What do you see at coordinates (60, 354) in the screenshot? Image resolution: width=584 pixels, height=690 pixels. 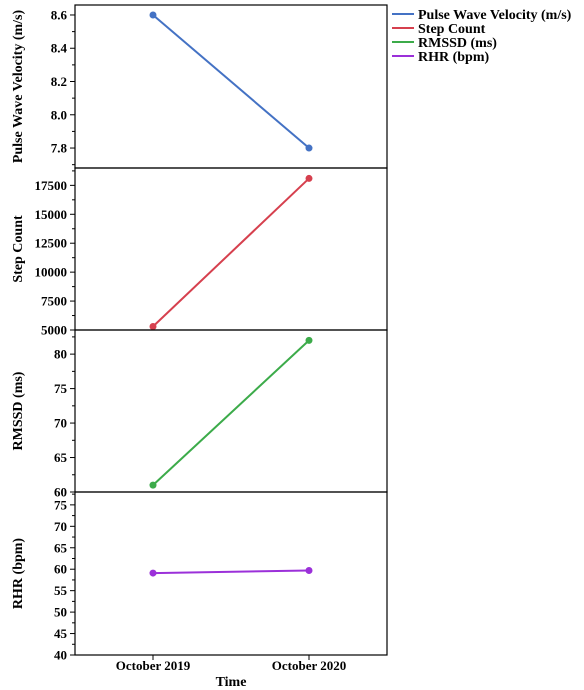 I see `y-tick-label: 80` at bounding box center [60, 354].